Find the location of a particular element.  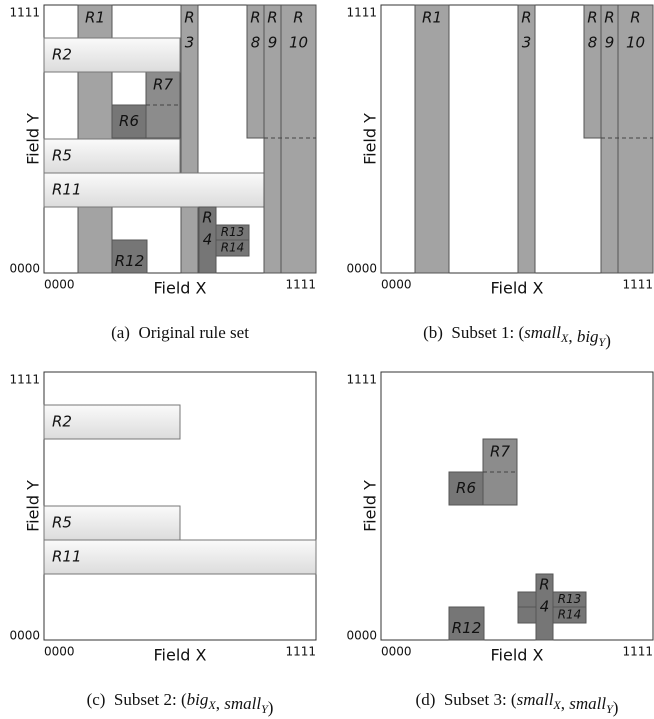

rule: R8 is located at coordinates (592, 71).